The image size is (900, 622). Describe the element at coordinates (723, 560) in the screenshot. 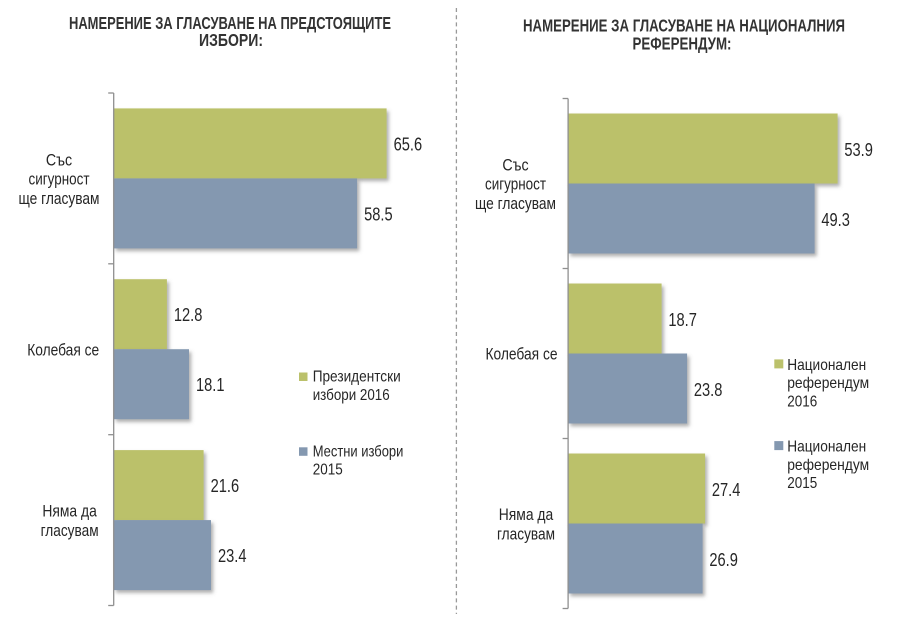

I see `svg-text: 26.9` at that location.